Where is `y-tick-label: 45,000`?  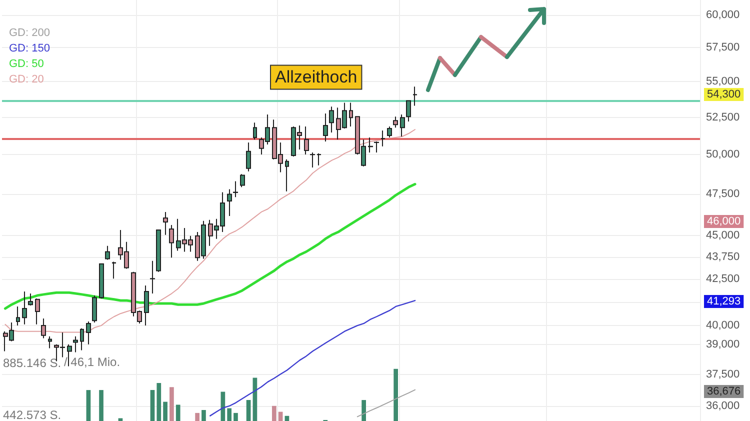 y-tick-label: 45,000 is located at coordinates (723, 235).